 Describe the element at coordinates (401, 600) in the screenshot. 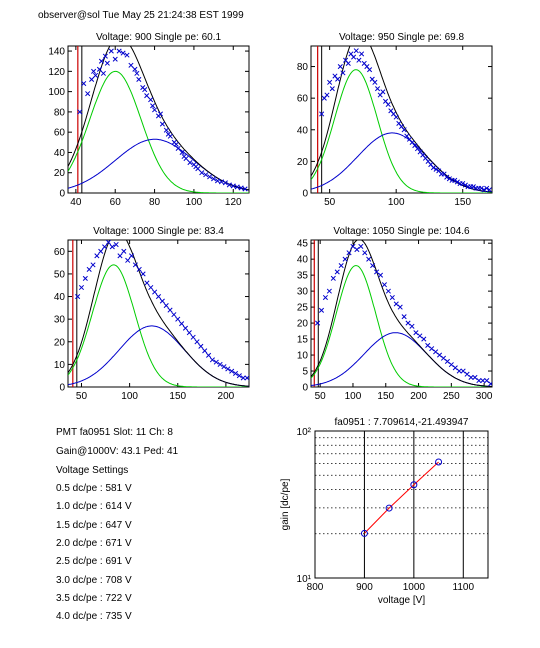

I see `x-axis-label: voltage [V]` at that location.